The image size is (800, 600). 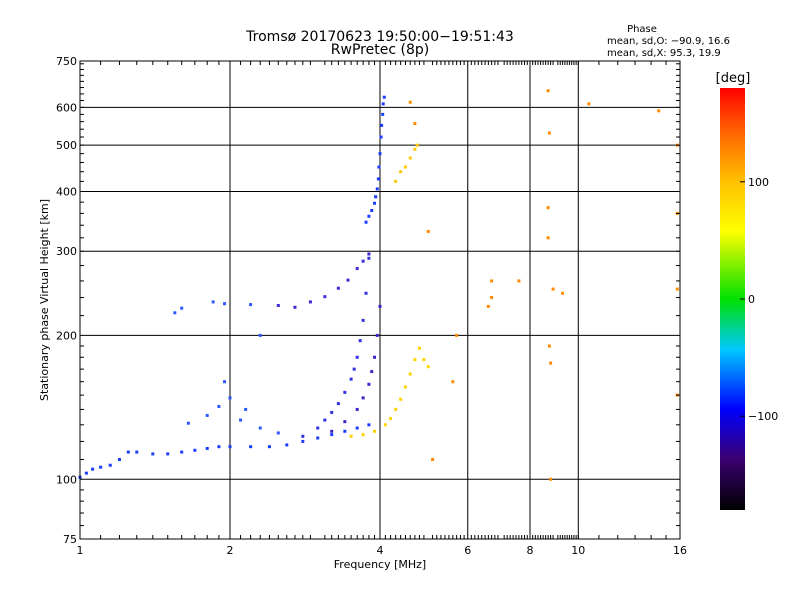 What do you see at coordinates (668, 41) in the screenshot?
I see `phase-stats-o: mean, sd,O: −90.9, 16.6` at bounding box center [668, 41].